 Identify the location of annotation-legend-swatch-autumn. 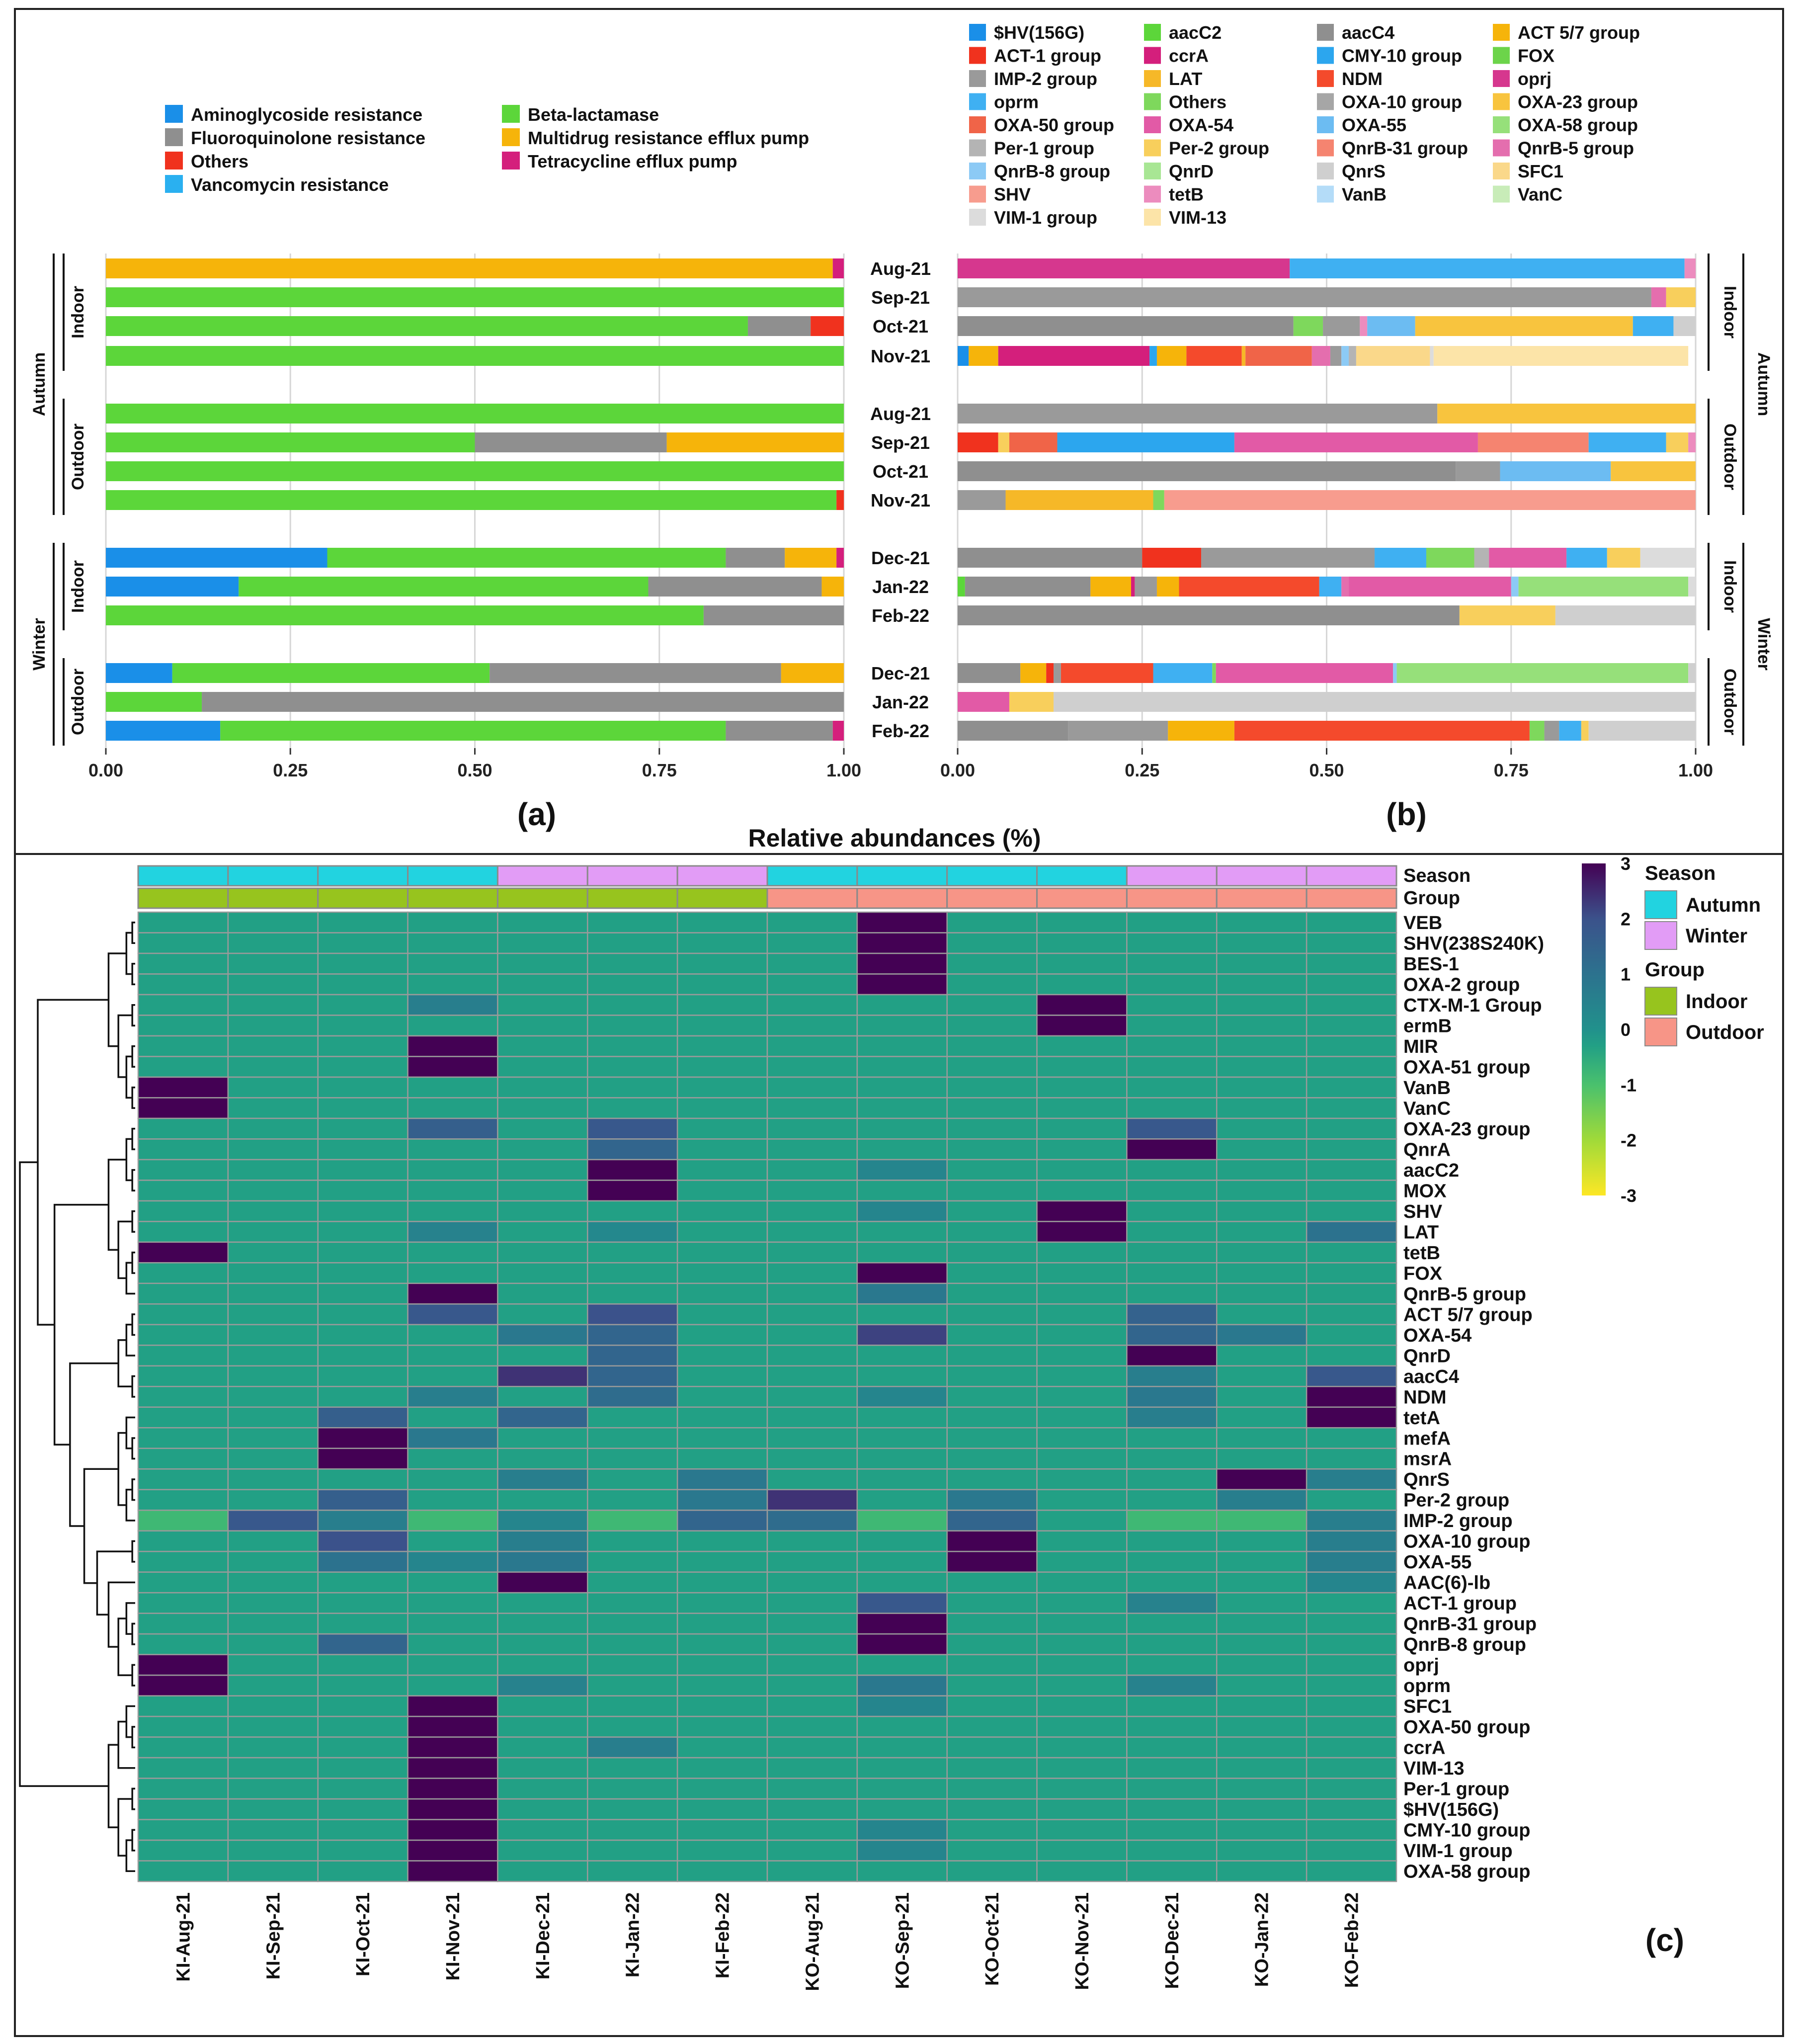
(1660, 904).